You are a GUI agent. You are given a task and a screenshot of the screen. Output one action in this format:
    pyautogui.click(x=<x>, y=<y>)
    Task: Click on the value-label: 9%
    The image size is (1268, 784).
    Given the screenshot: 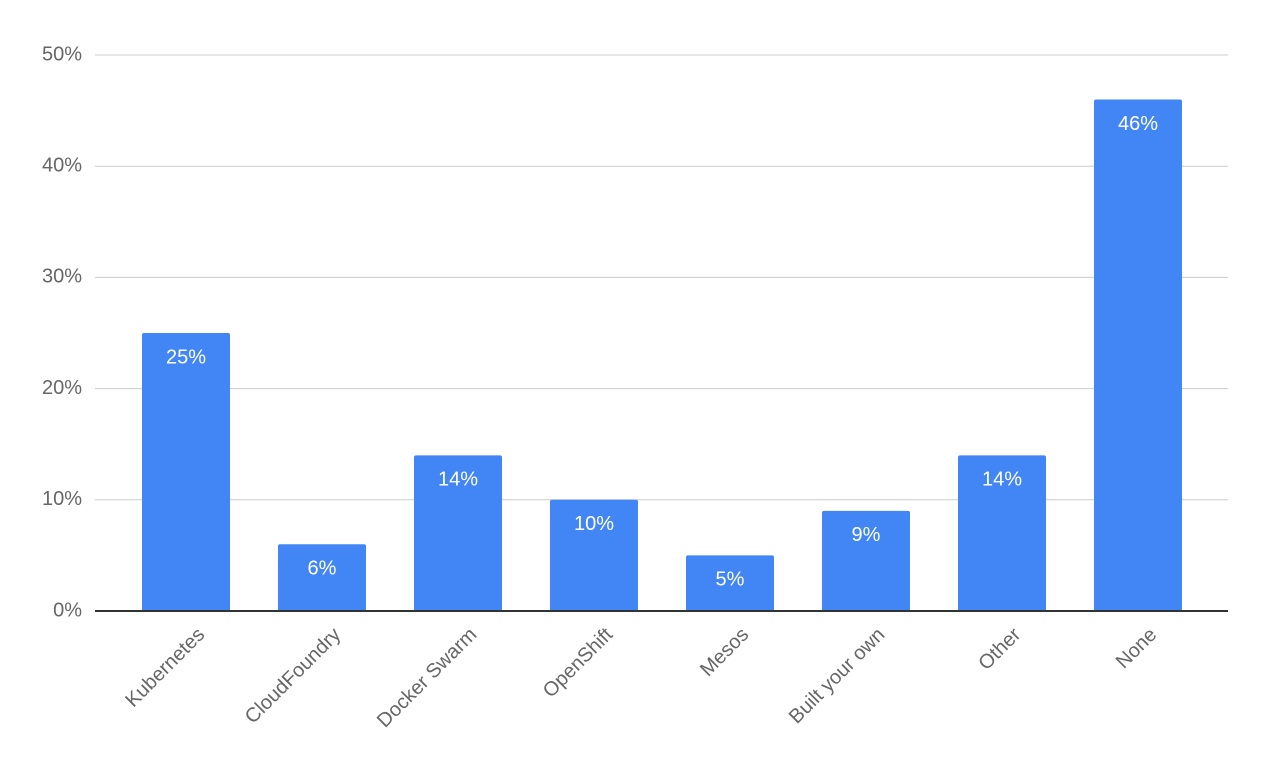 What is the action you would take?
    pyautogui.click(x=866, y=535)
    